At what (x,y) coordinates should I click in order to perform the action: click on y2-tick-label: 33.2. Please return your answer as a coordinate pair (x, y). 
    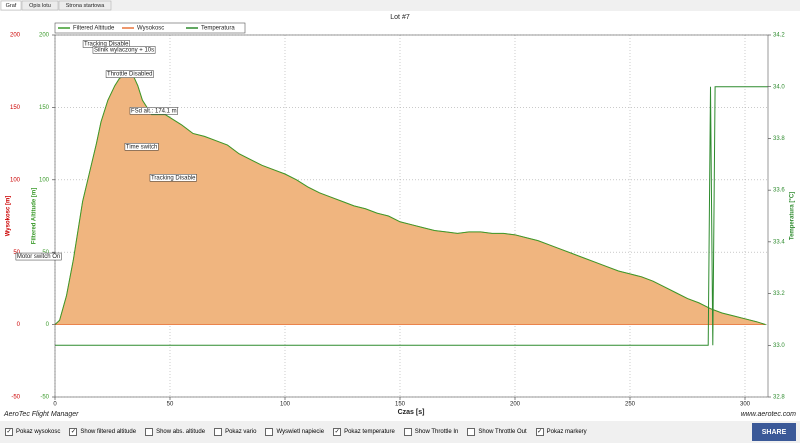
    Looking at the image, I should click on (779, 294).